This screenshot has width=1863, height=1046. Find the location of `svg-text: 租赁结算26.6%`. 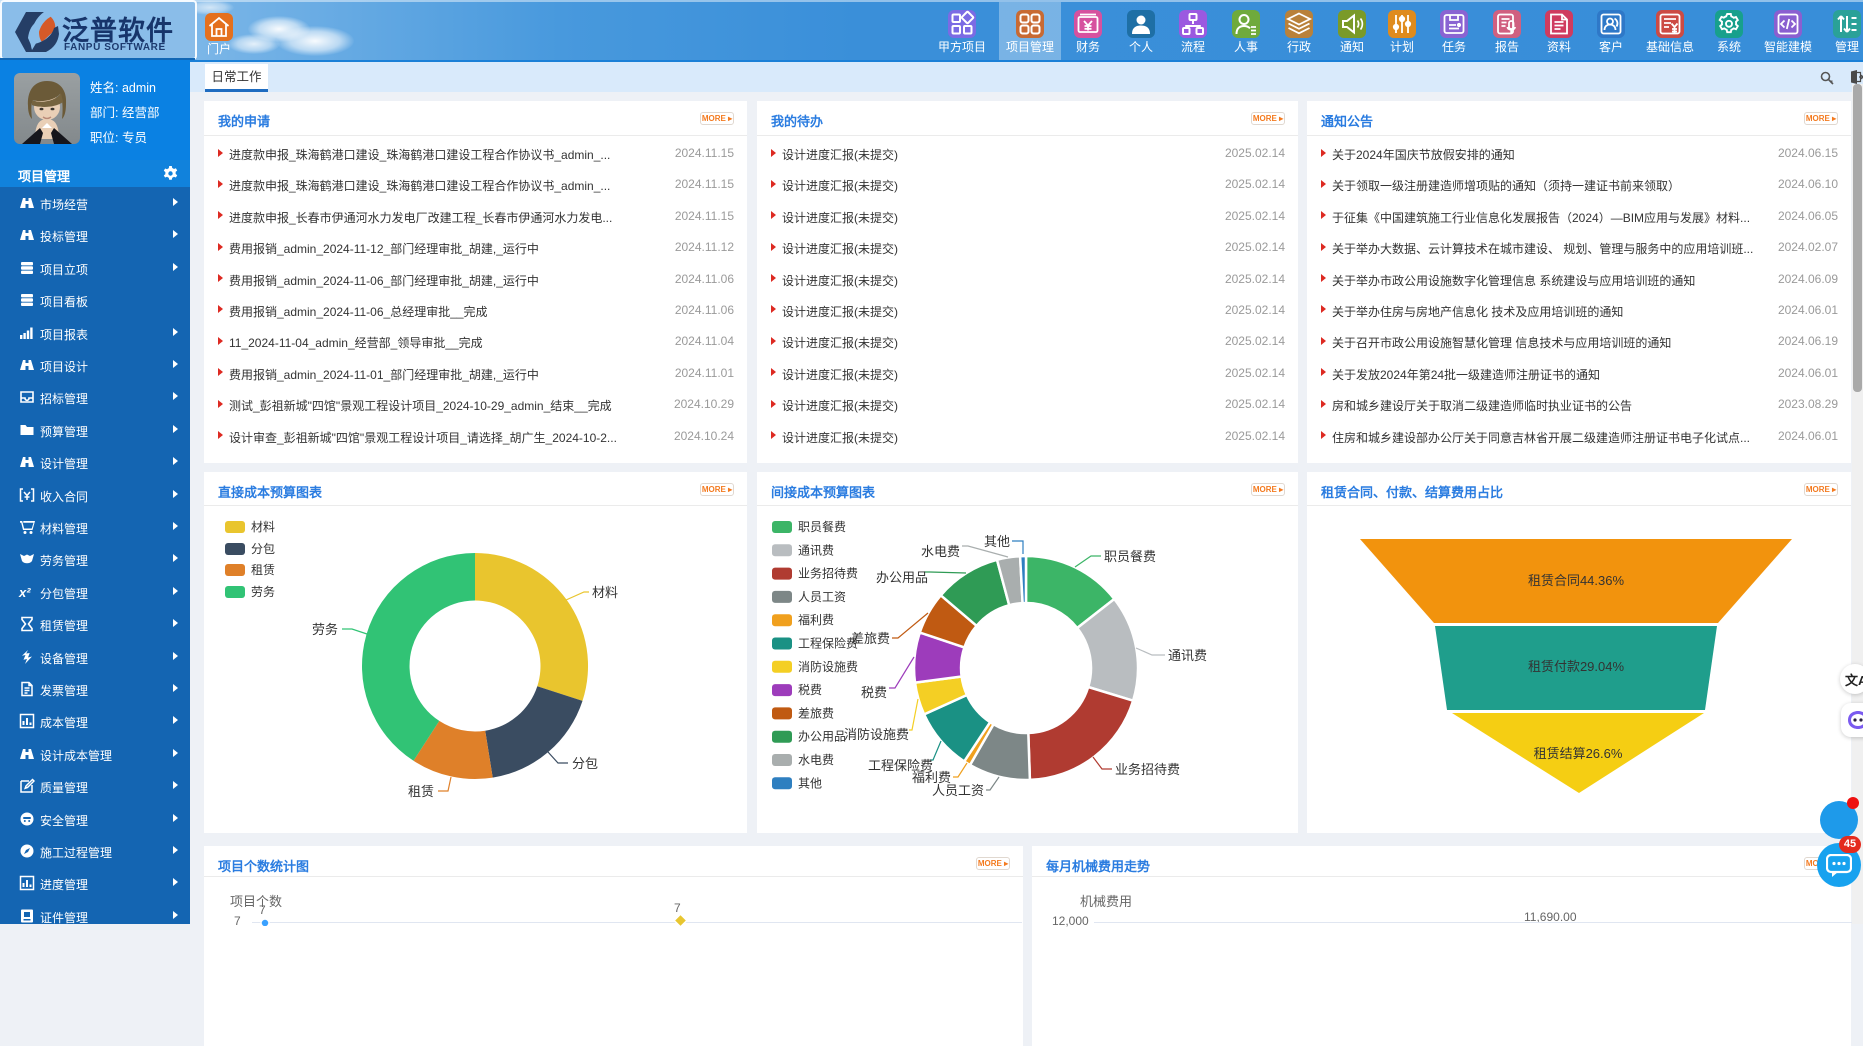

svg-text: 租赁结算26.6% is located at coordinates (1578, 753).